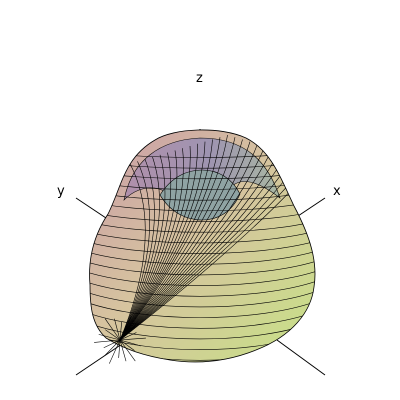  Describe the element at coordinates (99, 359) in the screenshot. I see `y-axis-line-negative` at that location.